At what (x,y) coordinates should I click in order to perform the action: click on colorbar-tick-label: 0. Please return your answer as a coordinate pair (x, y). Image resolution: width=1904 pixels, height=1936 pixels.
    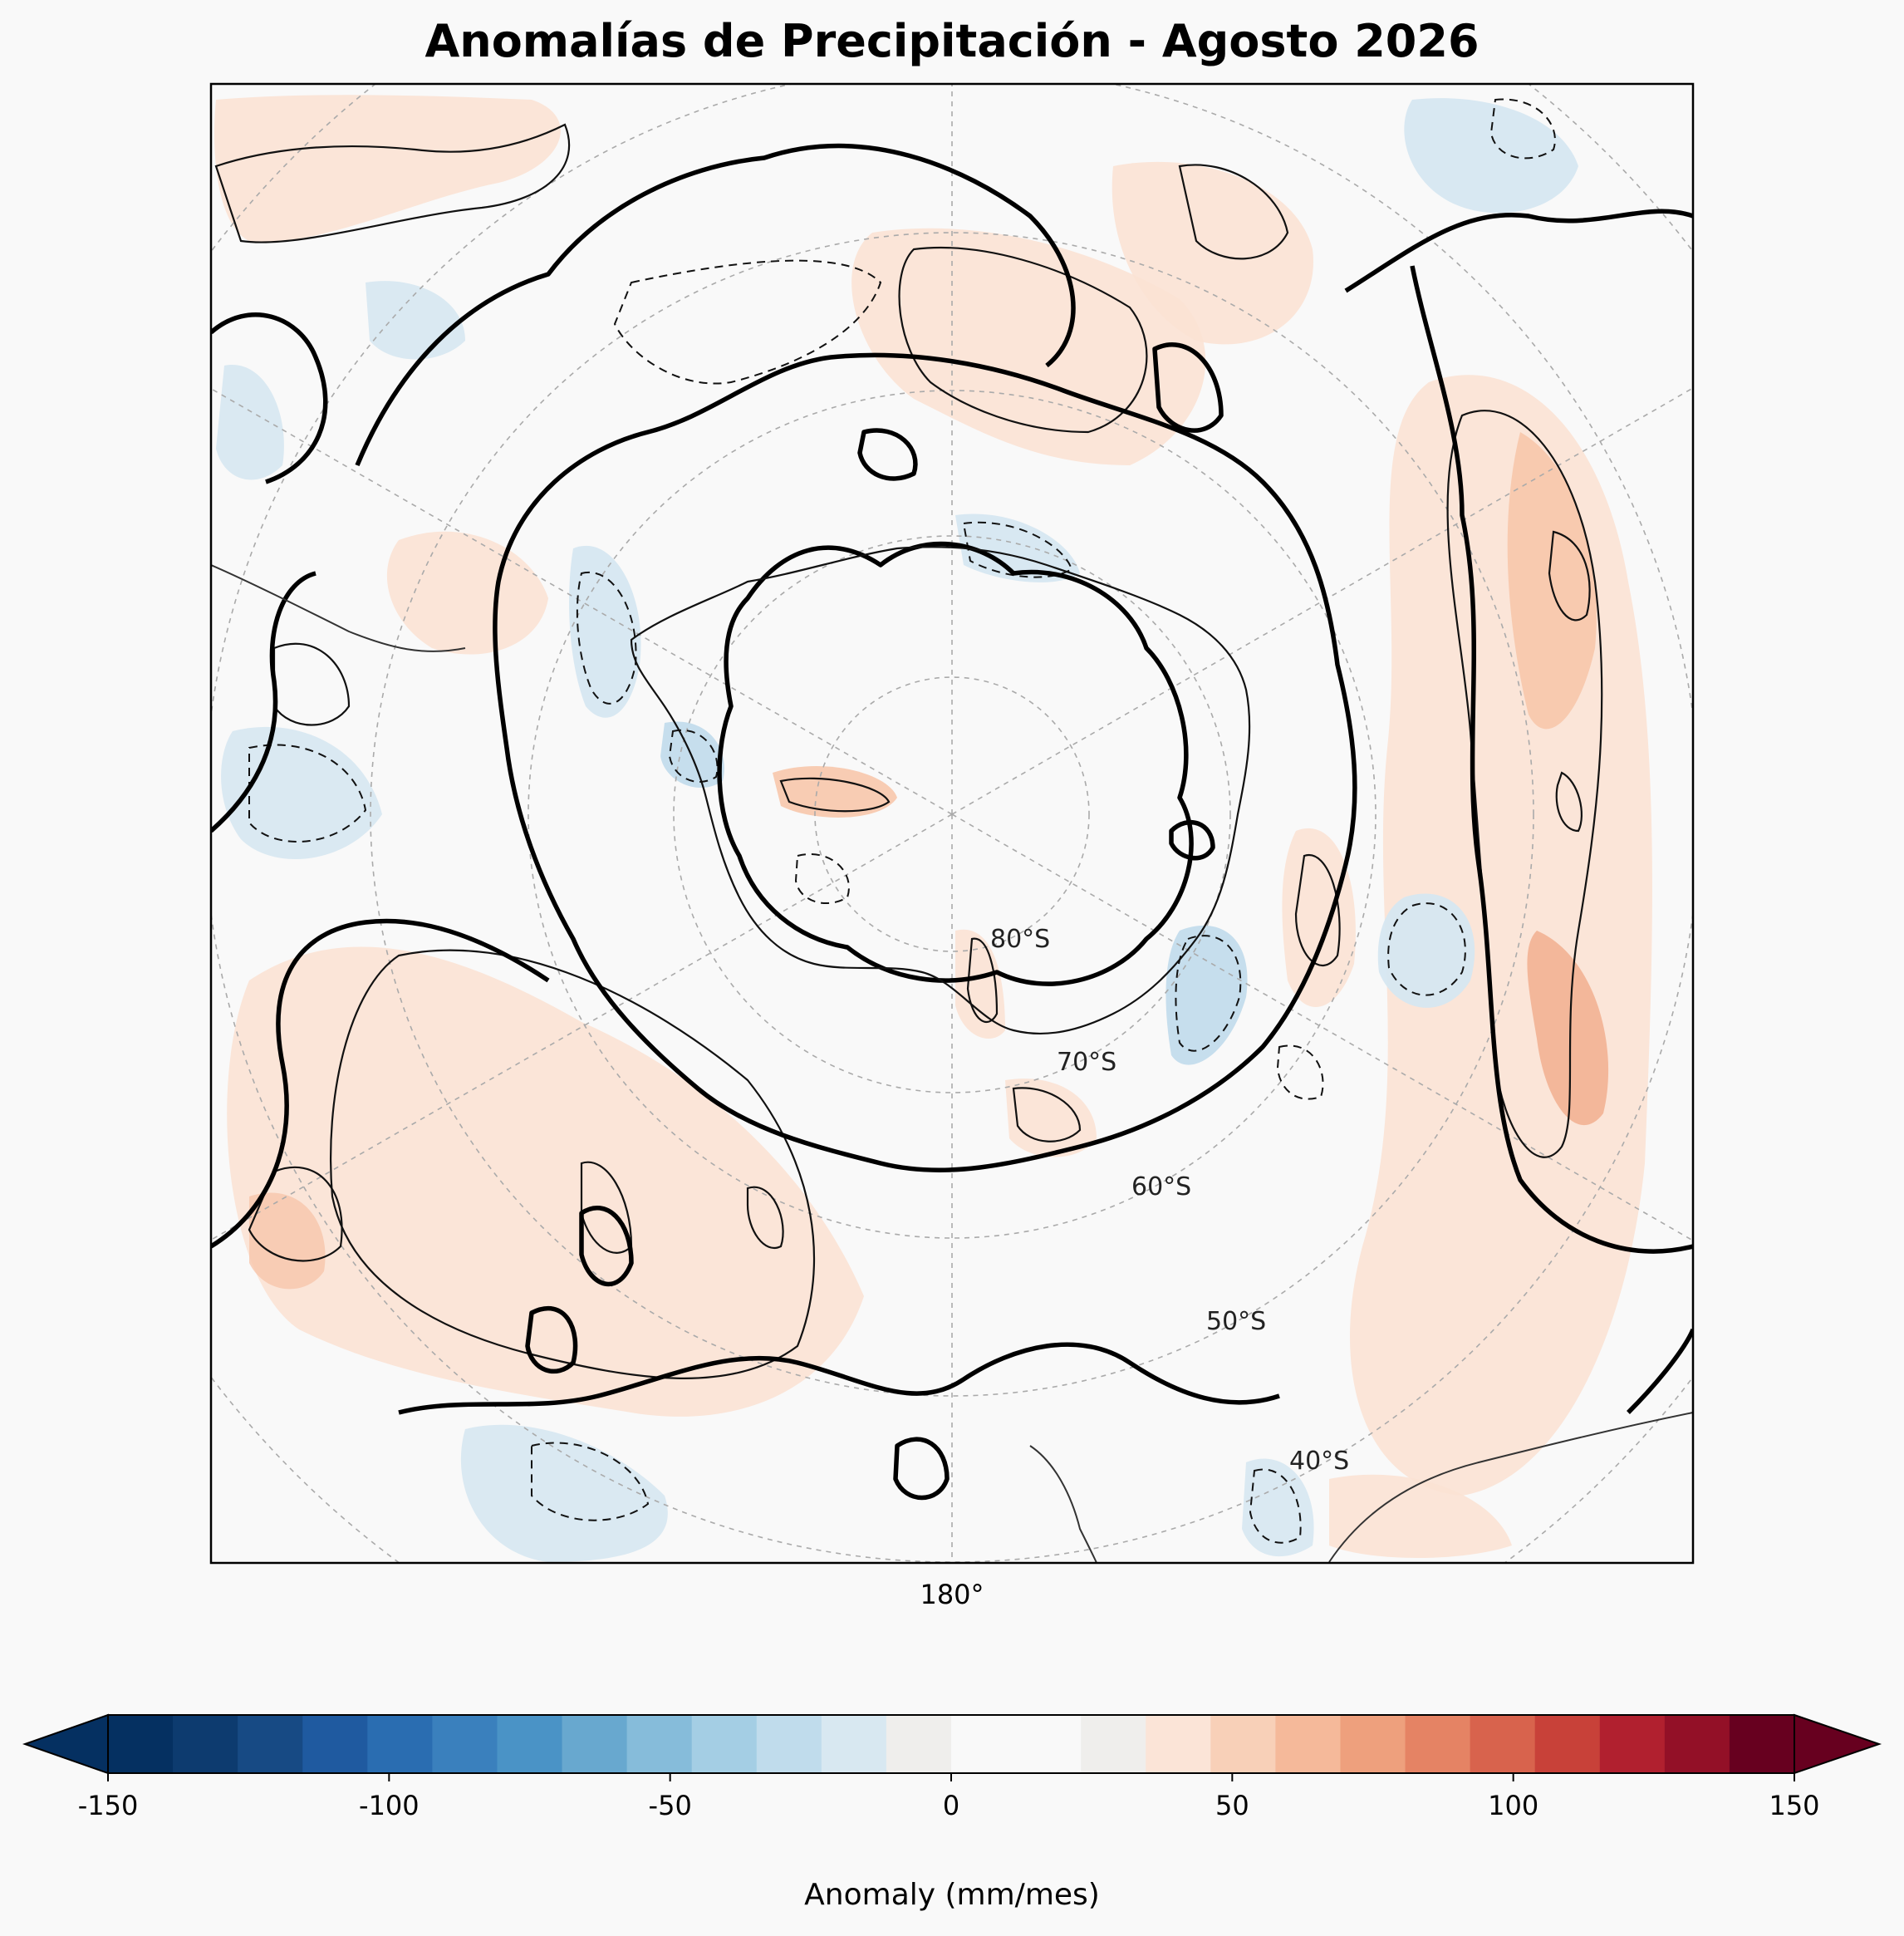
    Looking at the image, I should click on (951, 1806).